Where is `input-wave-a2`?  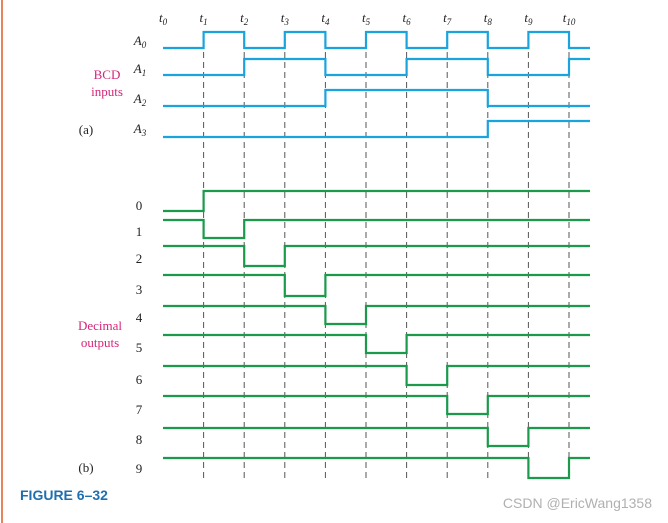 input-wave-a2 is located at coordinates (376, 98).